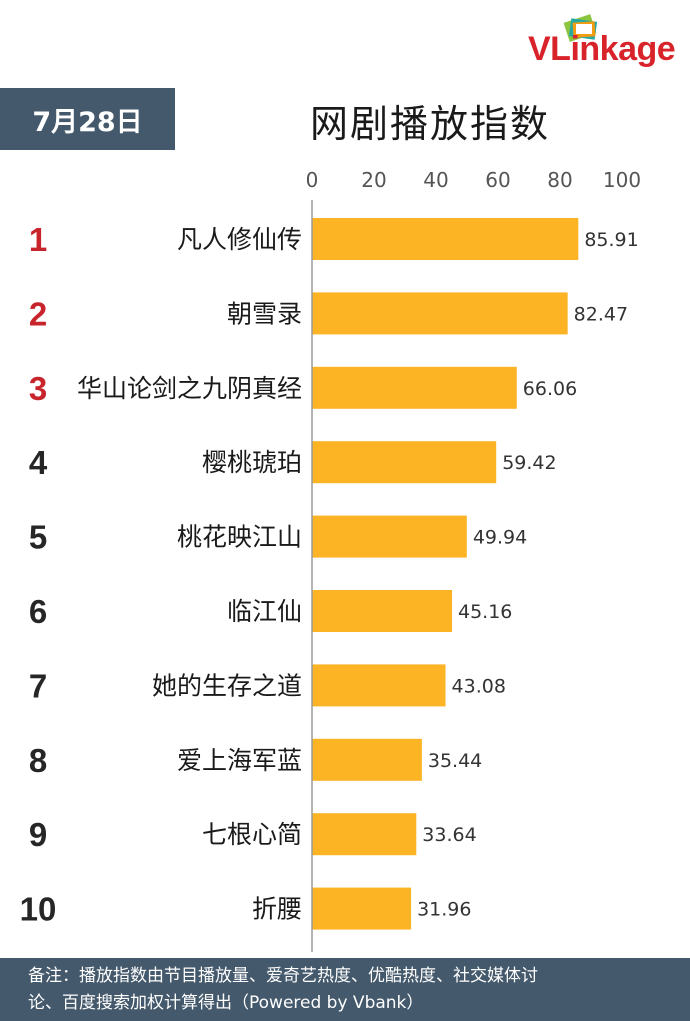 The height and width of the screenshot is (1021, 690). What do you see at coordinates (38, 388) in the screenshot?
I see `rank-label: 3` at bounding box center [38, 388].